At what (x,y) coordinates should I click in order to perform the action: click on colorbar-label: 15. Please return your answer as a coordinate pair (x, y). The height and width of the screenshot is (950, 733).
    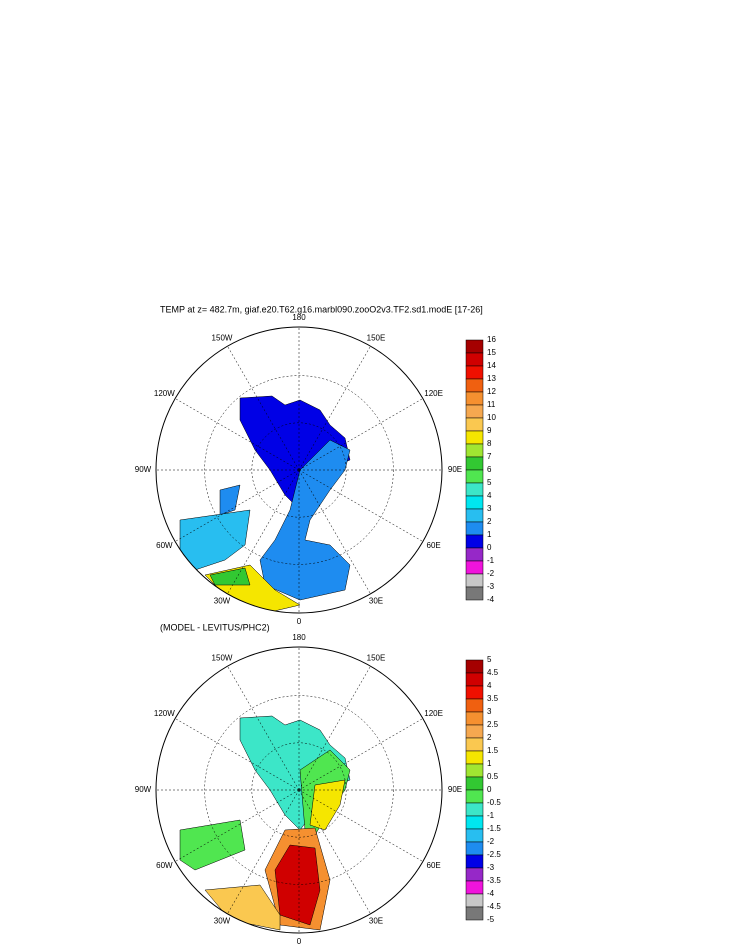
    Looking at the image, I should click on (491, 352).